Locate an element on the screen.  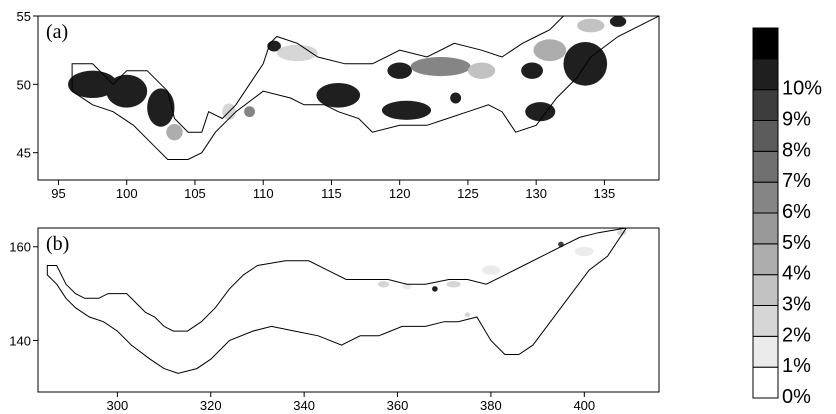
colorbar-label: 2% is located at coordinates (796, 335).